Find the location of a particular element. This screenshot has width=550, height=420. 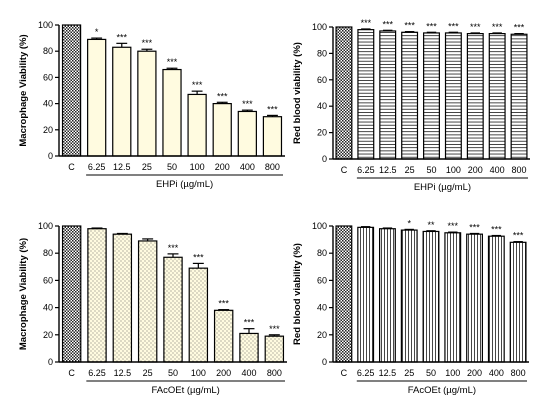

y-axis-title: Macrophage Viability (%) is located at coordinates (23, 90).